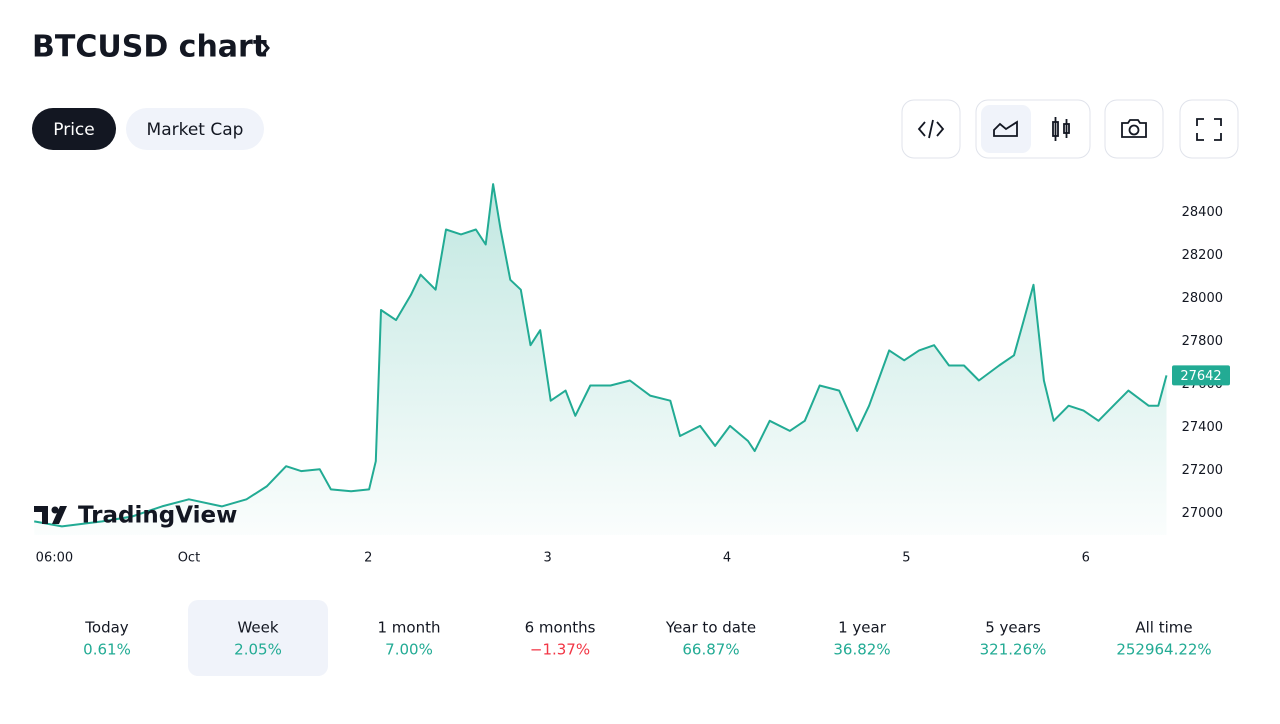 The height and width of the screenshot is (724, 1280). Describe the element at coordinates (189, 558) in the screenshot. I see `x-tick-label: Oct` at that location.